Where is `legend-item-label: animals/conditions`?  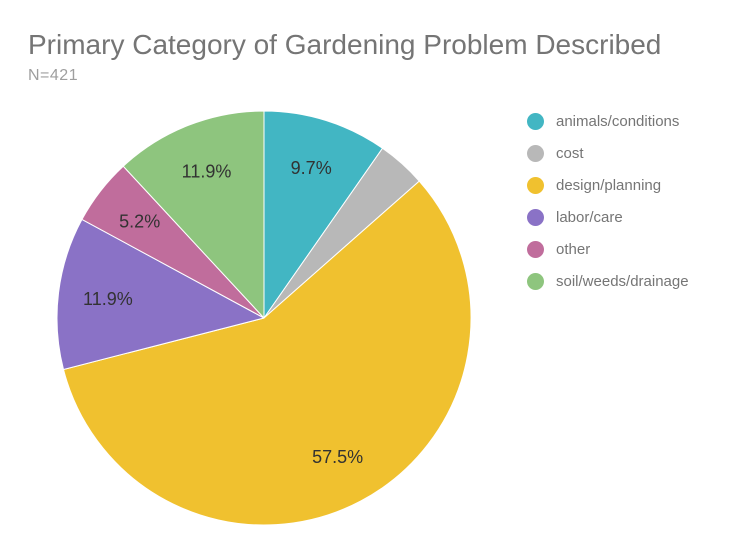 legend-item-label: animals/conditions is located at coordinates (618, 121).